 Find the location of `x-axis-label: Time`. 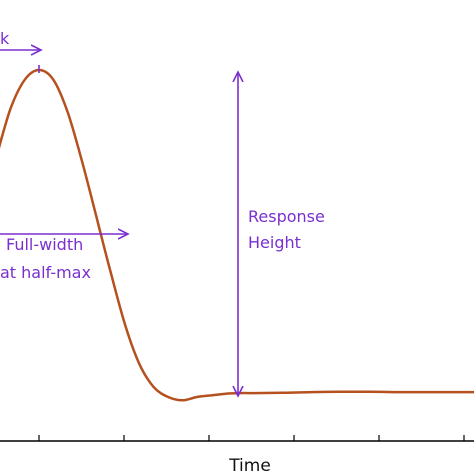

x-axis-label: Time is located at coordinates (249, 465).